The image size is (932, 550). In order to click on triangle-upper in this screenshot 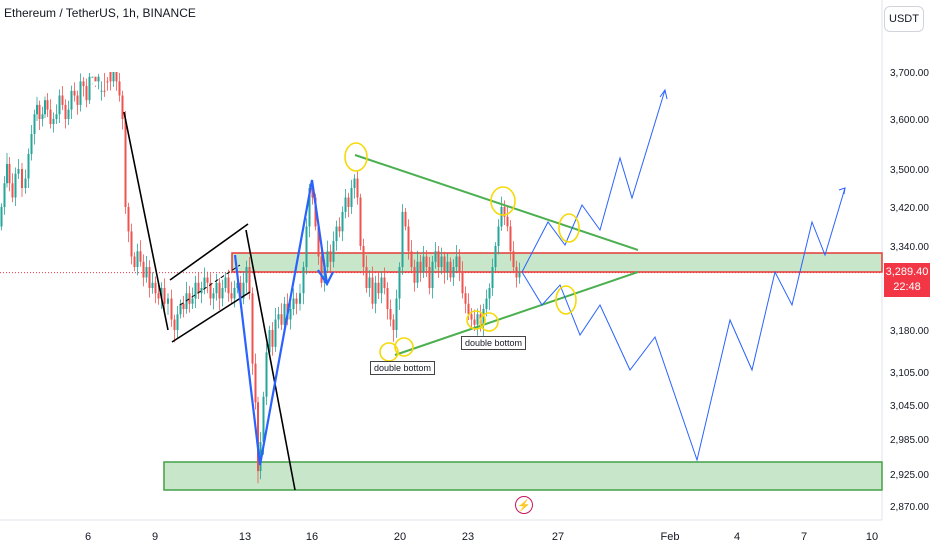, I will do `click(496, 202)`.